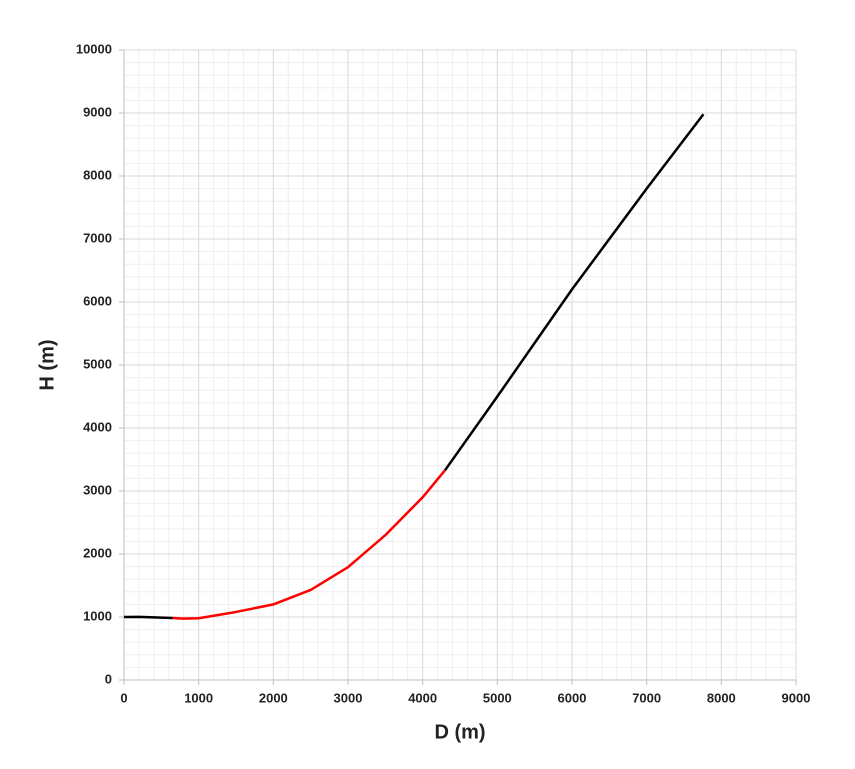 This screenshot has width=855, height=769. Describe the element at coordinates (273, 697) in the screenshot. I see `x-tick-label: 2000` at that location.